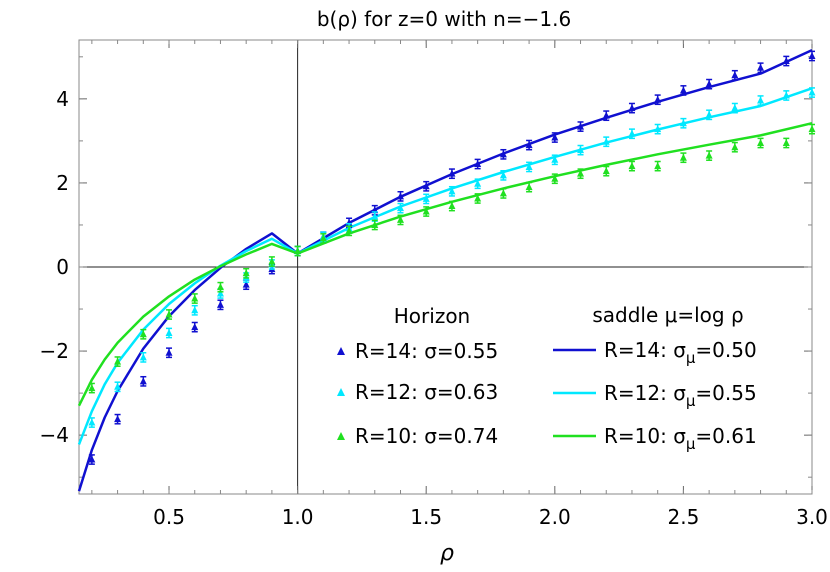 This screenshot has height=572, width=830. What do you see at coordinates (444, 19) in the screenshot?
I see `chart-title: b(ρ) for z=0 with n=−1.6` at bounding box center [444, 19].